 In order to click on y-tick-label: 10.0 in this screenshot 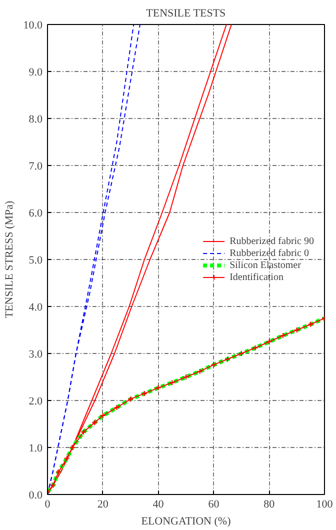, I will do `click(33, 26)`.